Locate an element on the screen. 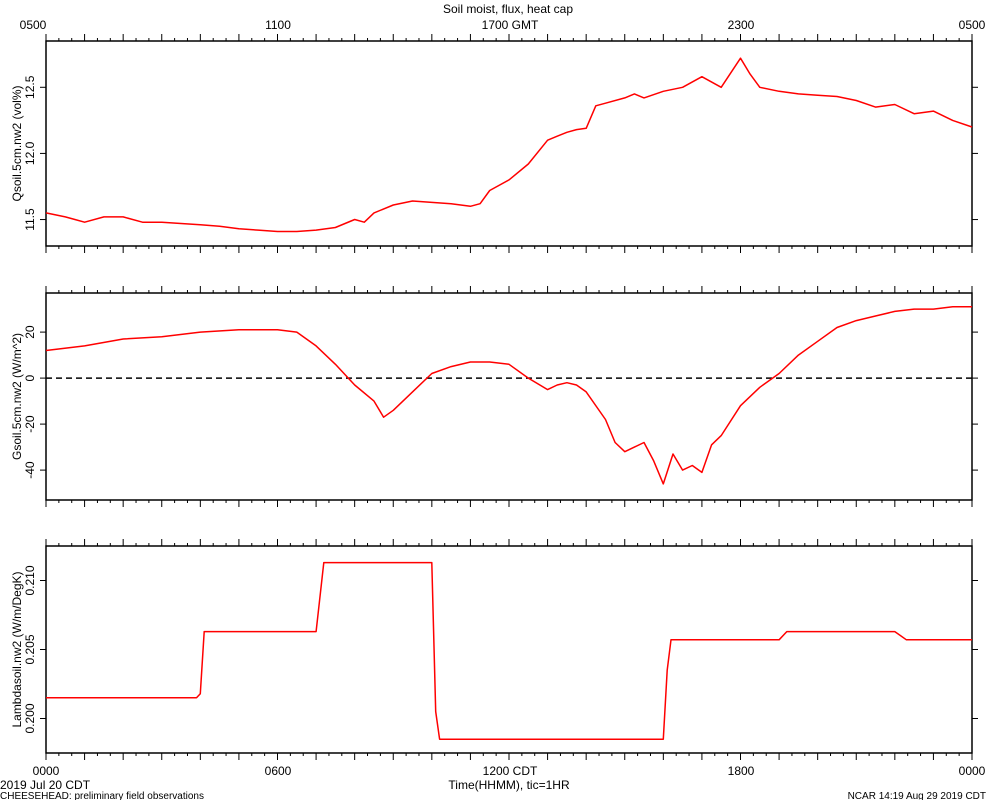  panel-0-ytick-label: 11.5 is located at coordinates (30, 219).